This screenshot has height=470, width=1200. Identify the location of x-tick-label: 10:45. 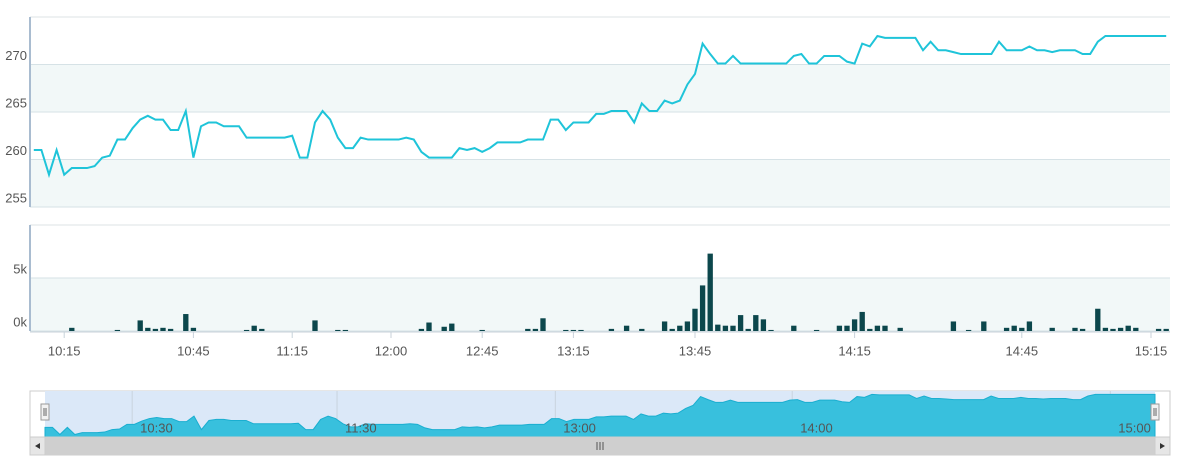
(193, 350).